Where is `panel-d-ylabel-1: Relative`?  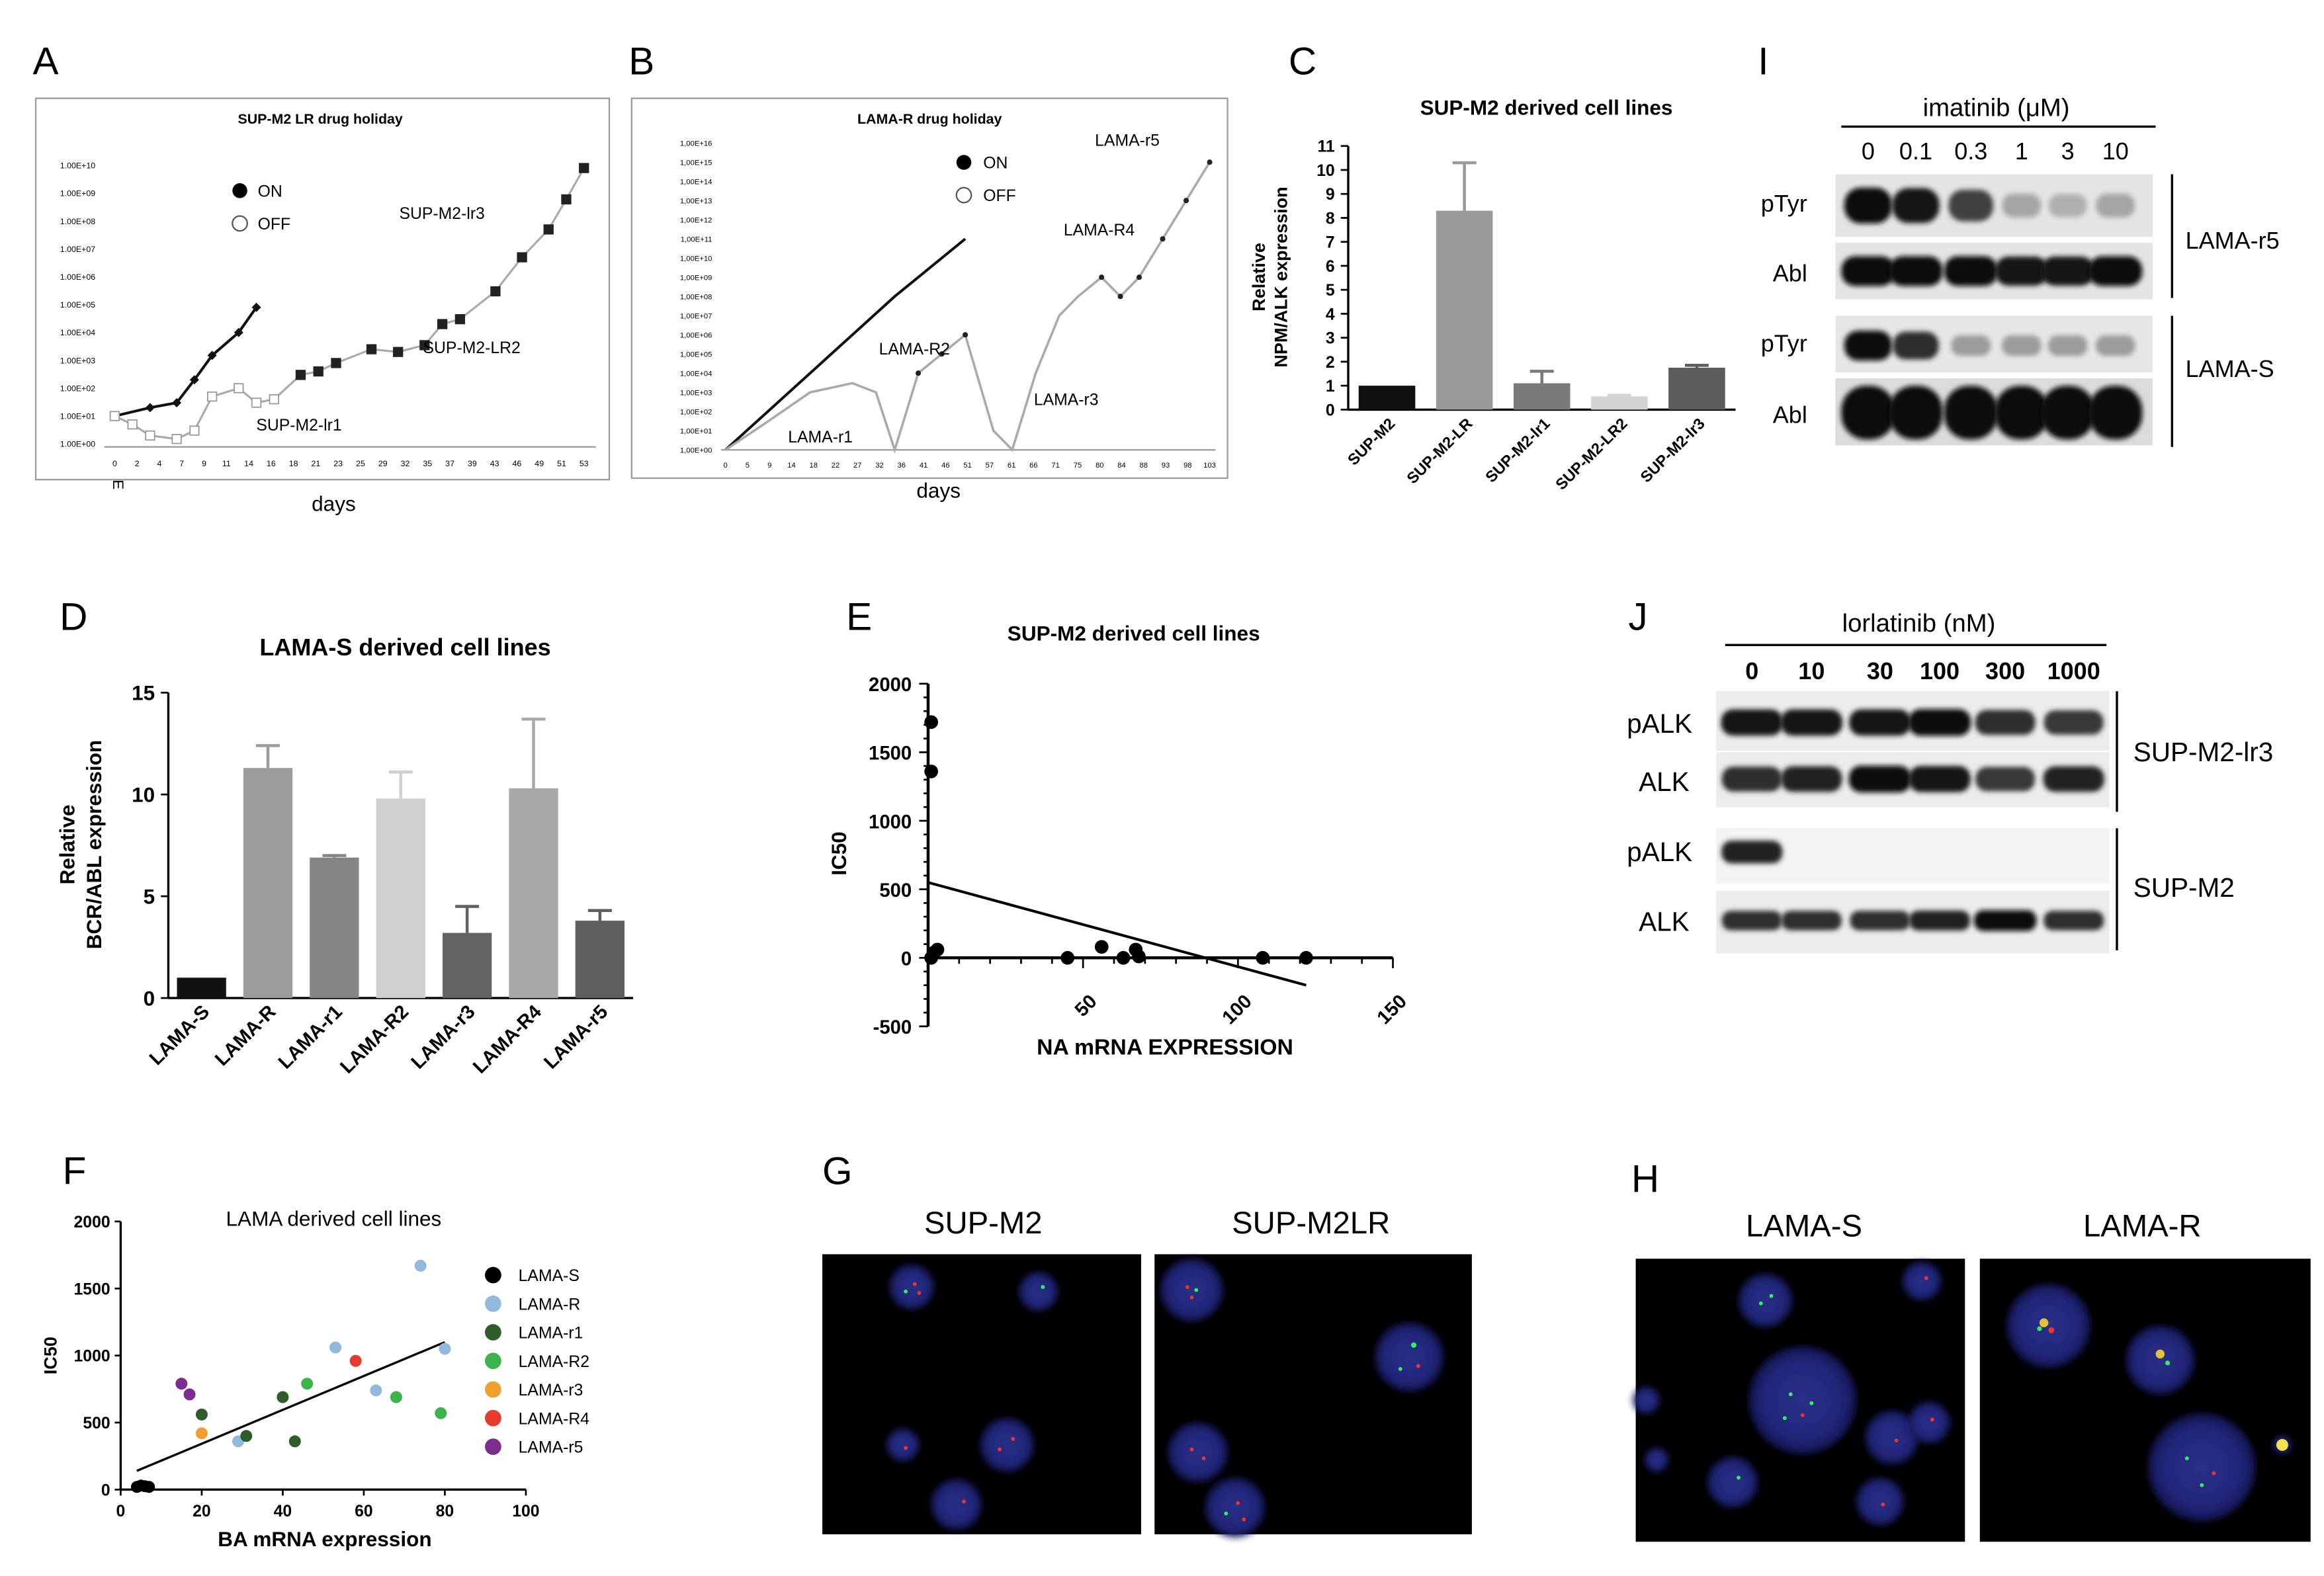 panel-d-ylabel-1: Relative is located at coordinates (67, 845).